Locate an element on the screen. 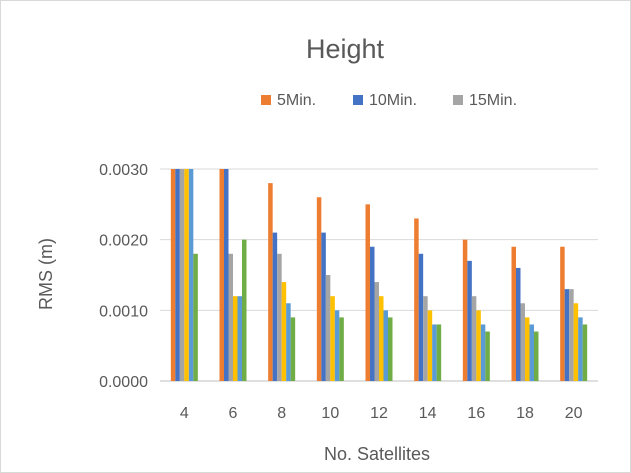 Image resolution: width=631 pixels, height=473 pixels. x-tick-label: 18 is located at coordinates (525, 413).